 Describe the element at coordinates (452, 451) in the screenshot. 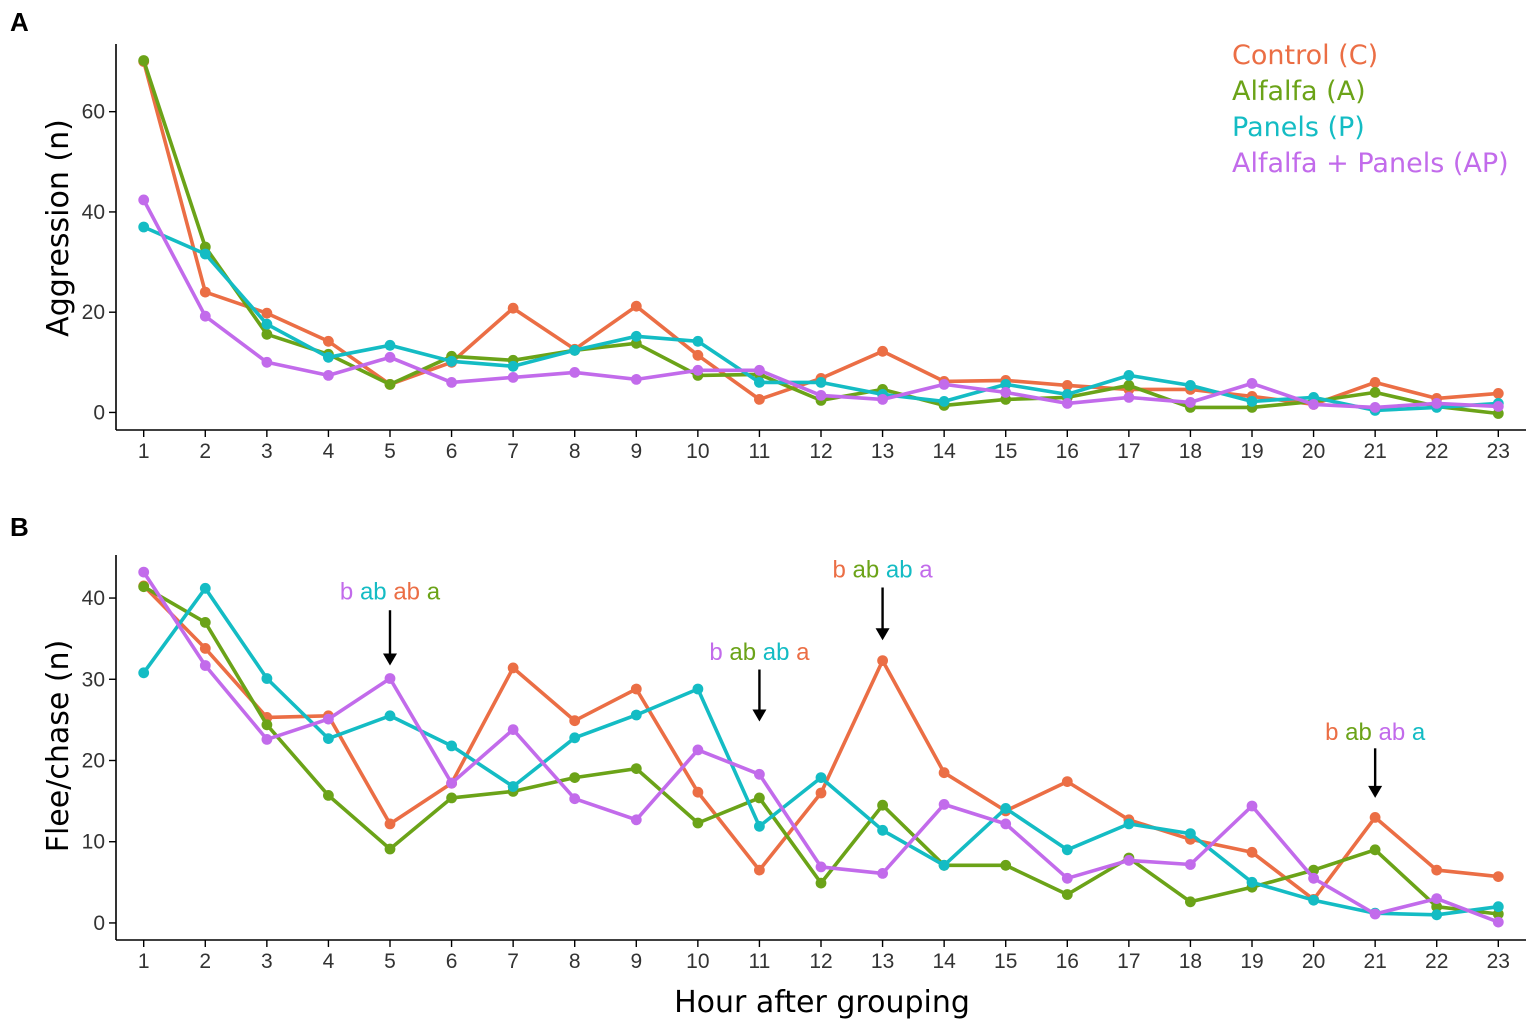

I see `x-tick-label-a: 6` at that location.